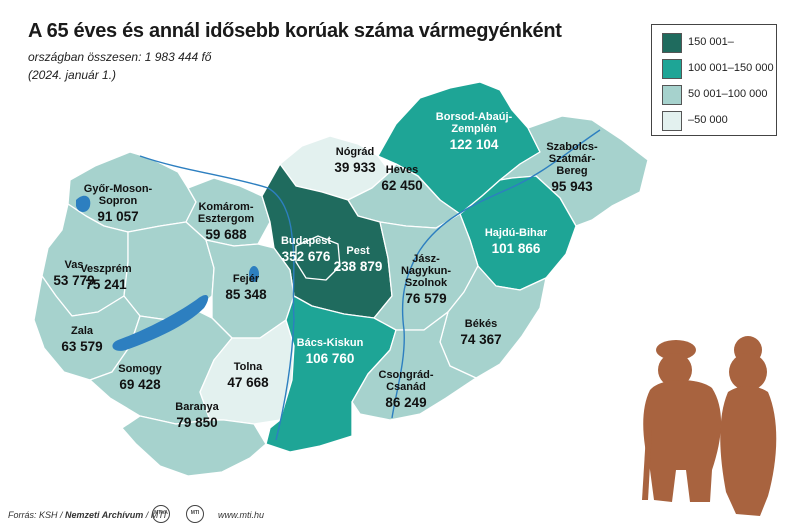  I want to click on county-name-label: Borsod-Abaúj-, so click(474, 117).